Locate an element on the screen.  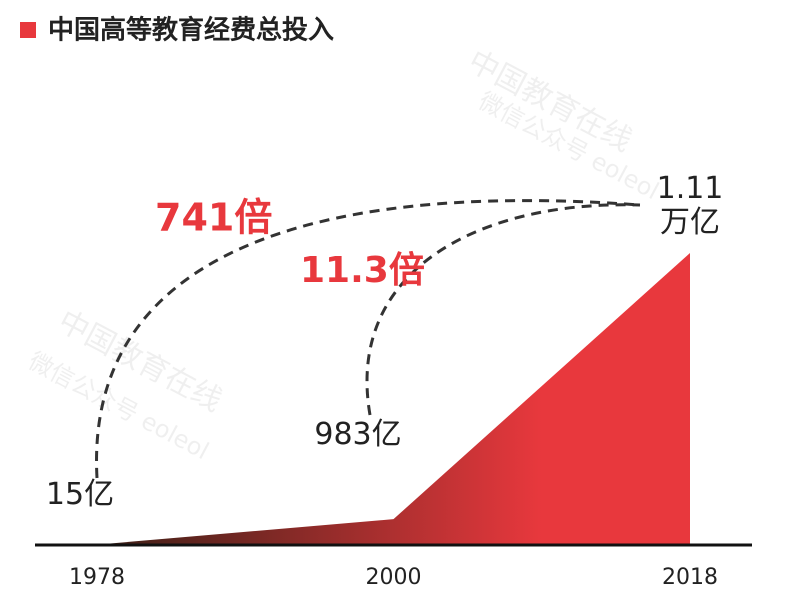
legend-square is located at coordinates (28, 30).